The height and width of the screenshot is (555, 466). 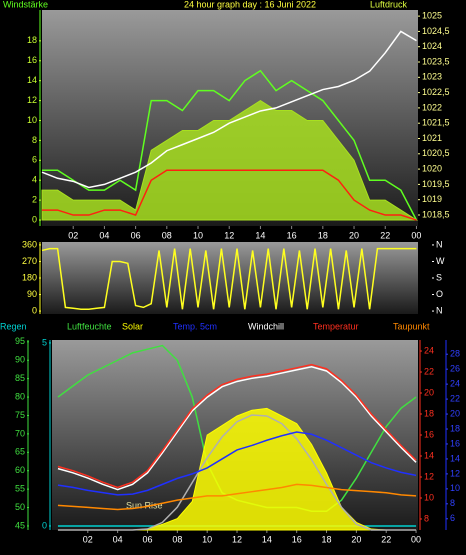 I want to click on y-tick-label: 80, so click(x=20, y=396).